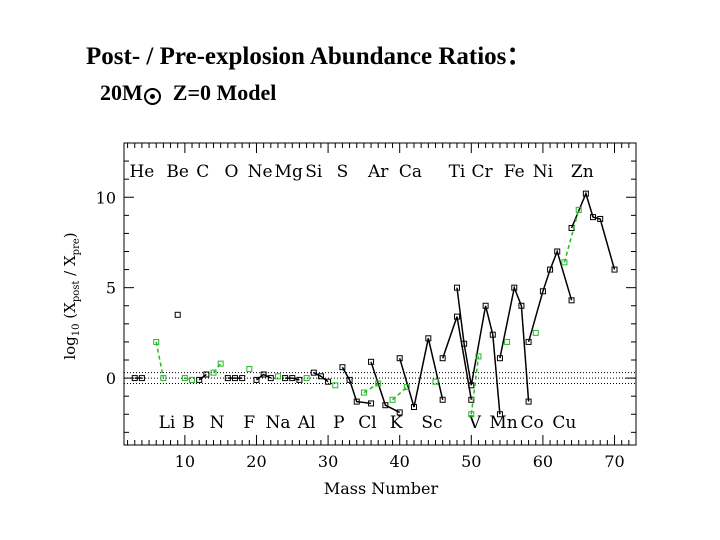 Image resolution: width=720 pixels, height=540 pixels. I want to click on odd-z-element-label: Na, so click(277, 423).